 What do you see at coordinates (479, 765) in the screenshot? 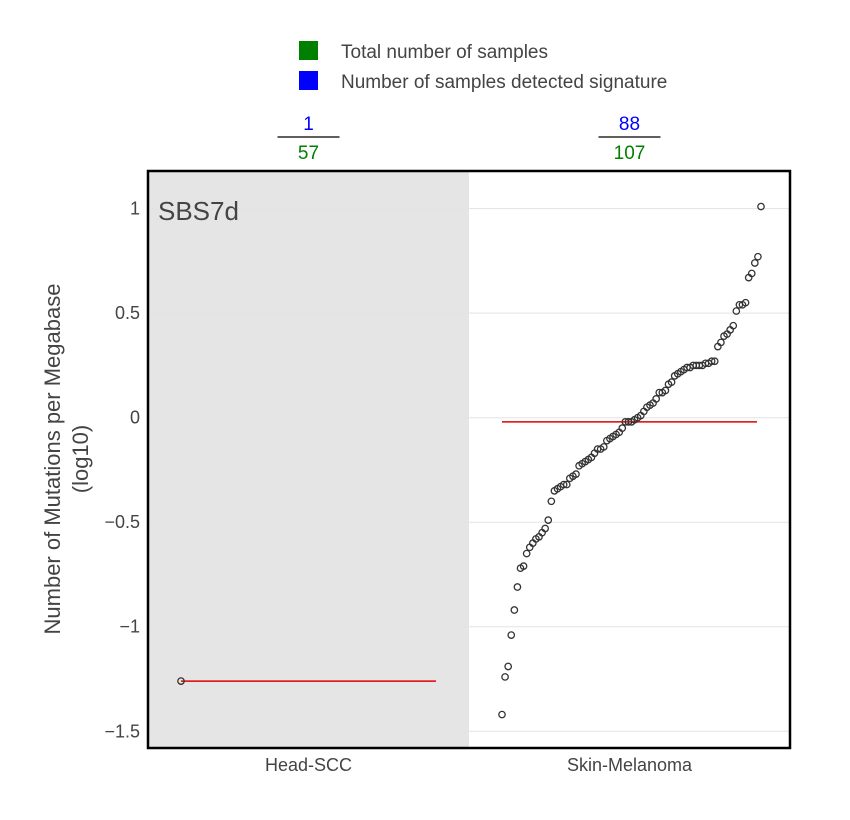
I see `x-axis-labels: Head-SCC Skin-Melanoma` at bounding box center [479, 765].